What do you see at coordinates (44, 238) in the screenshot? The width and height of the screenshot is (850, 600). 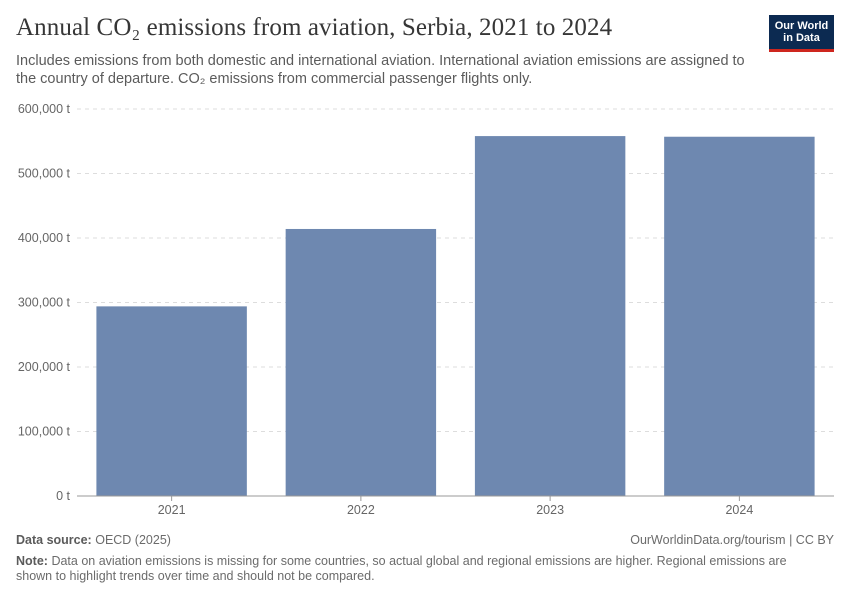 I see `y-tick-label: 400,000 t` at bounding box center [44, 238].